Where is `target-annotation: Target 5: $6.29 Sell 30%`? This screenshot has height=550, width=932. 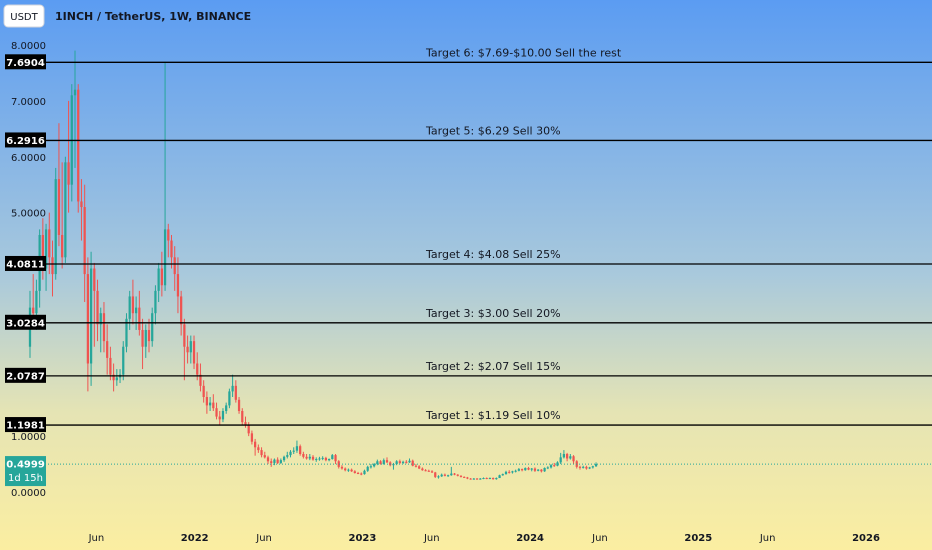
target-annotation: Target 5: $6.29 Sell 30% is located at coordinates (493, 130).